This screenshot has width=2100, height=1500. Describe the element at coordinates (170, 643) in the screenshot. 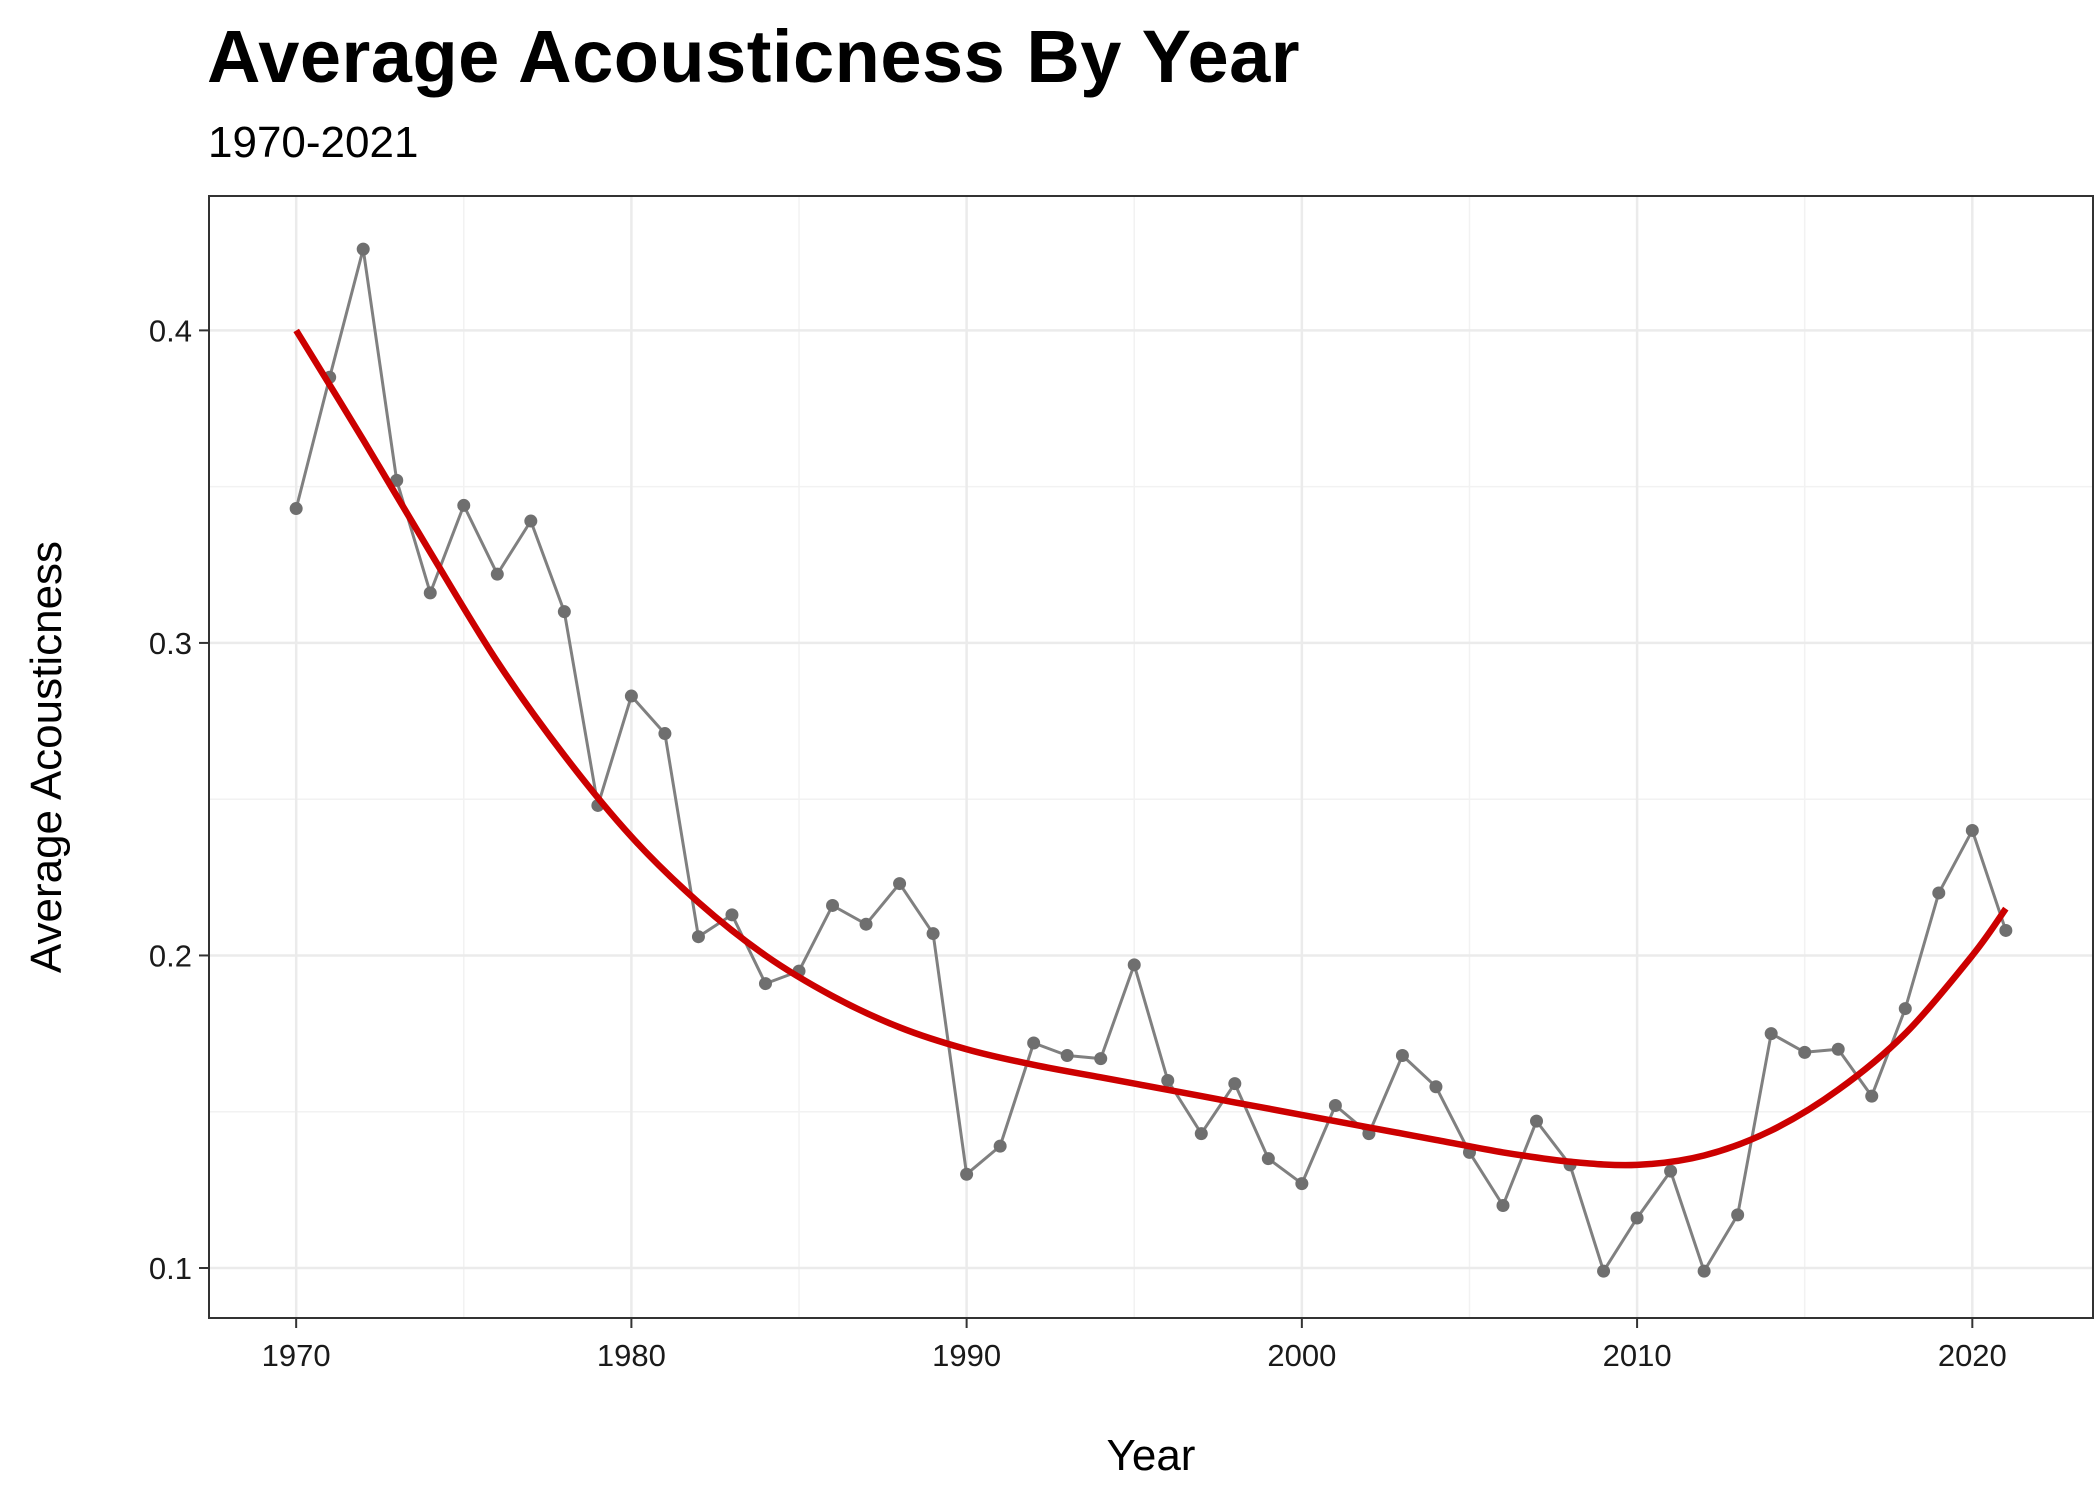

I see `y-tick-label: 0.3` at that location.